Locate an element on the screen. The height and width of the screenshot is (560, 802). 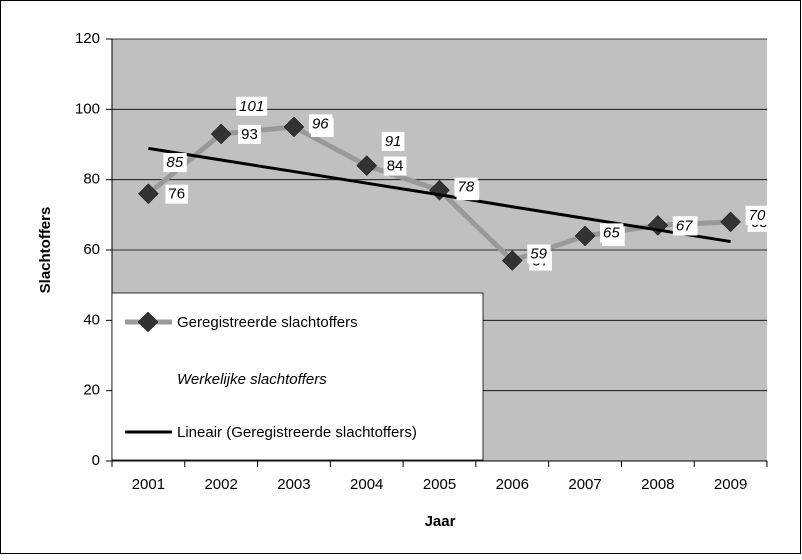
data-label: 85 is located at coordinates (174, 162).